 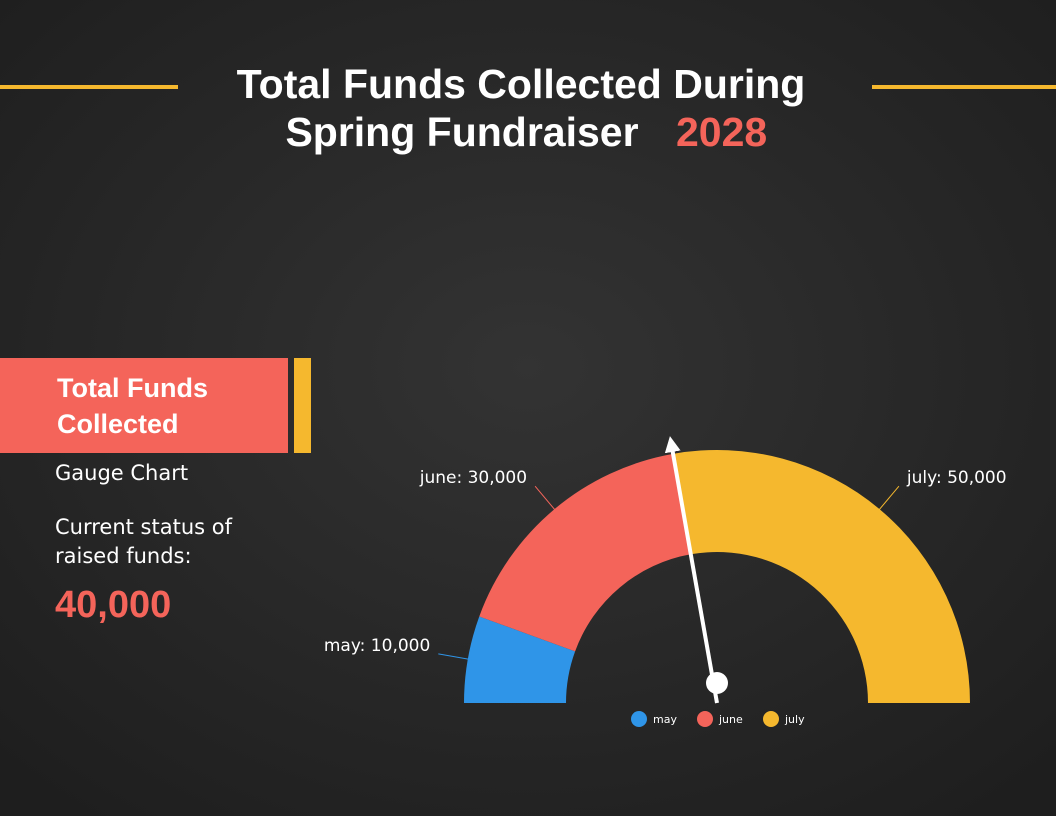 What do you see at coordinates (521, 84) in the screenshot?
I see `title-line: Total Funds Collected During` at bounding box center [521, 84].